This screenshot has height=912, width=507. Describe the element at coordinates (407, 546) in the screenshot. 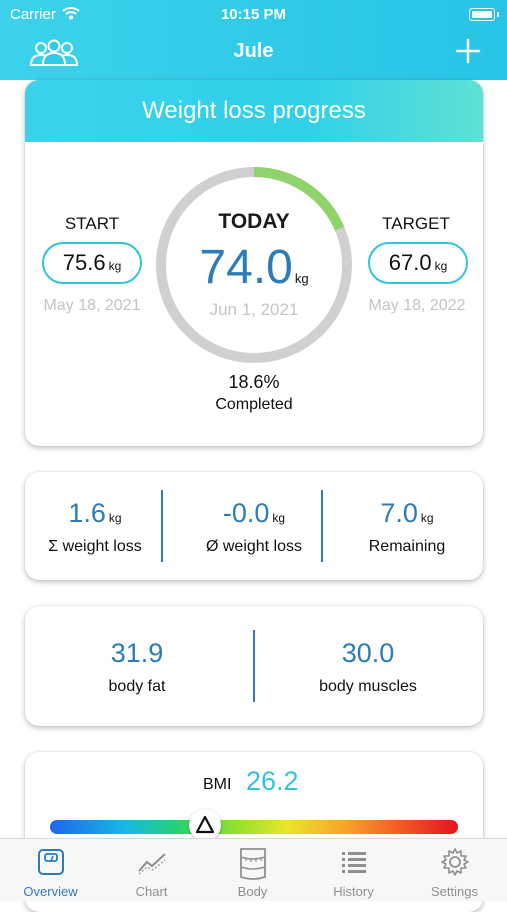

I see `remaining-label: Remaining` at that location.